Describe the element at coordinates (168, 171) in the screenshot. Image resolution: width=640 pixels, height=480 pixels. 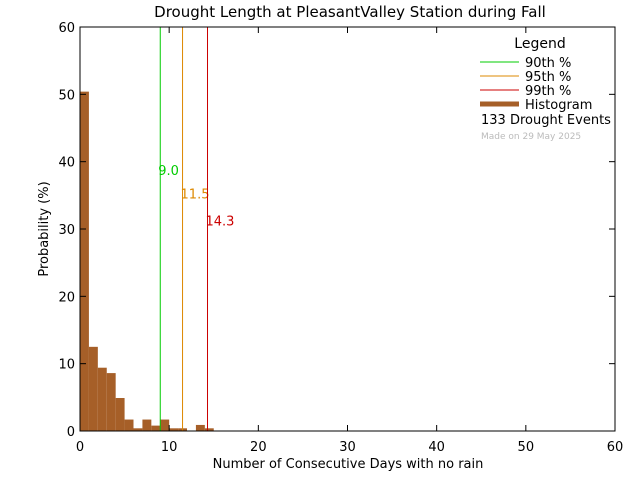
I see `percentile-value-label: 9.0` at that location.